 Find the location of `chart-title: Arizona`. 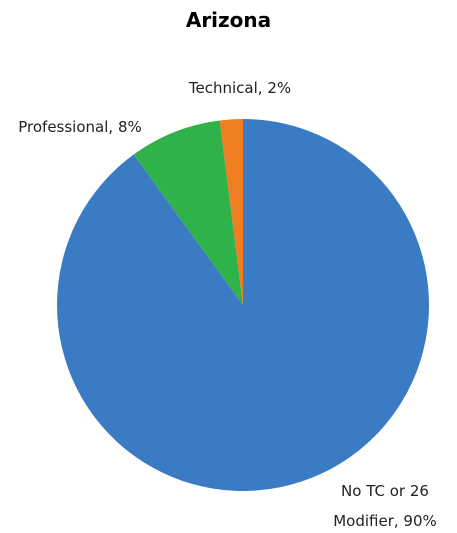

chart-title: Arizona is located at coordinates (228, 20).